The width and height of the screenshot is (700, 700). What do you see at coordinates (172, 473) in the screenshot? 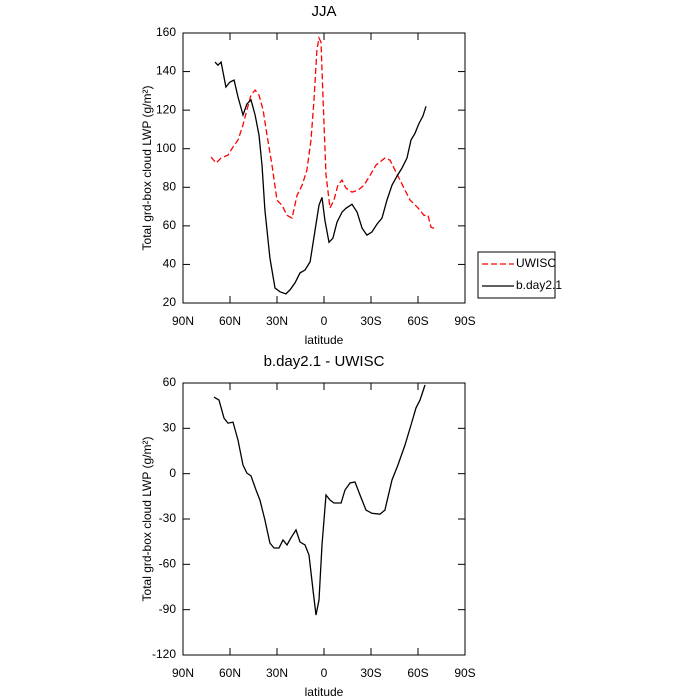
I see `y-tick-label: 0` at bounding box center [172, 473].